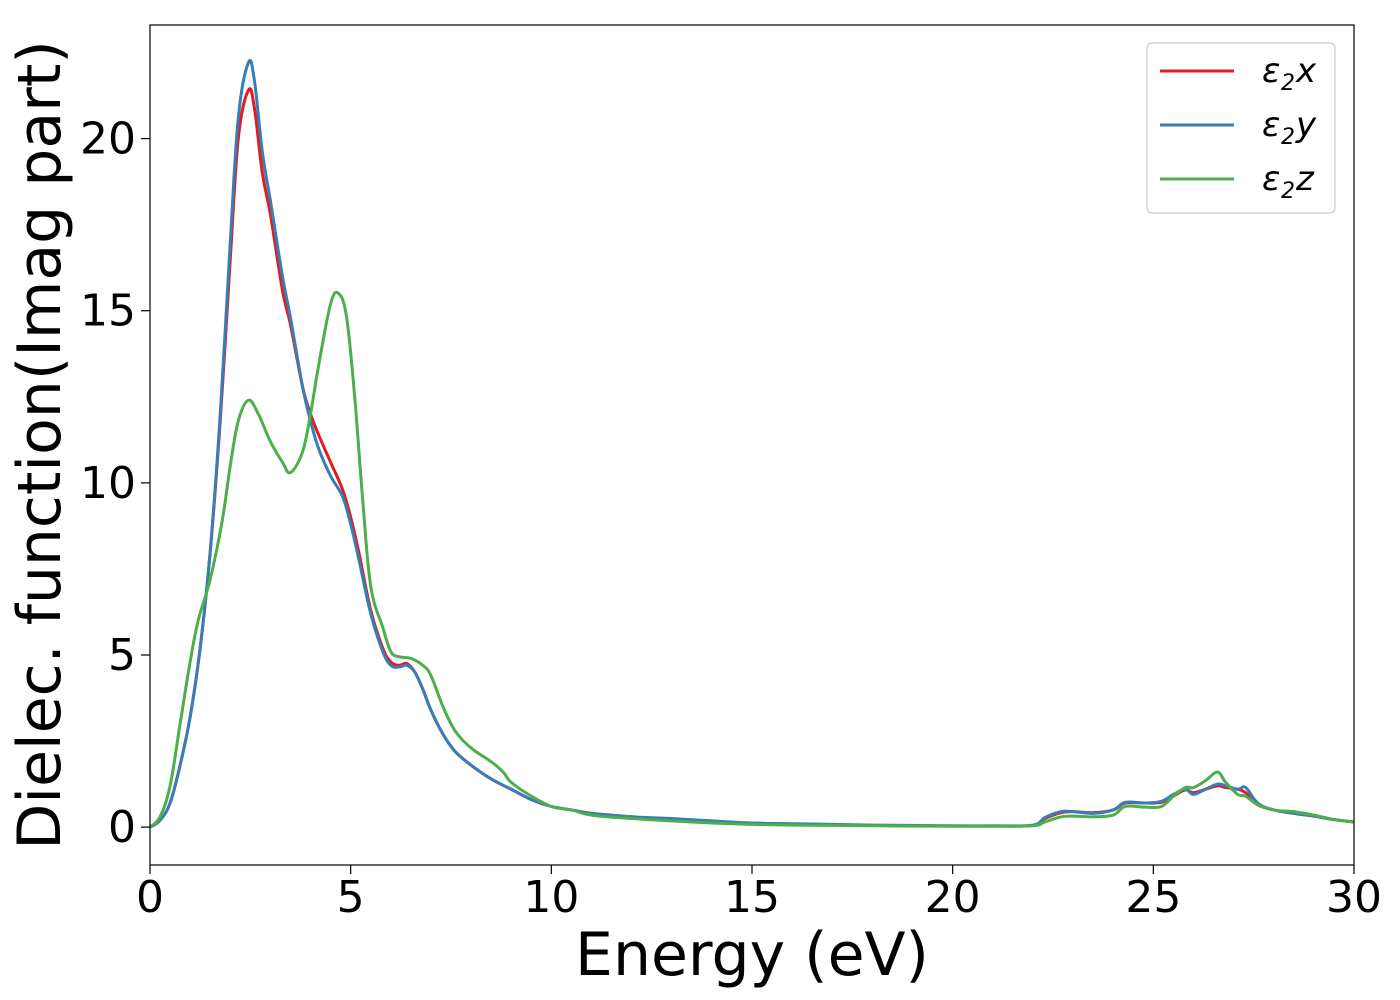 This screenshot has height=1000, width=1400. Describe the element at coordinates (108, 483) in the screenshot. I see `y-tick-label: 10` at that location.